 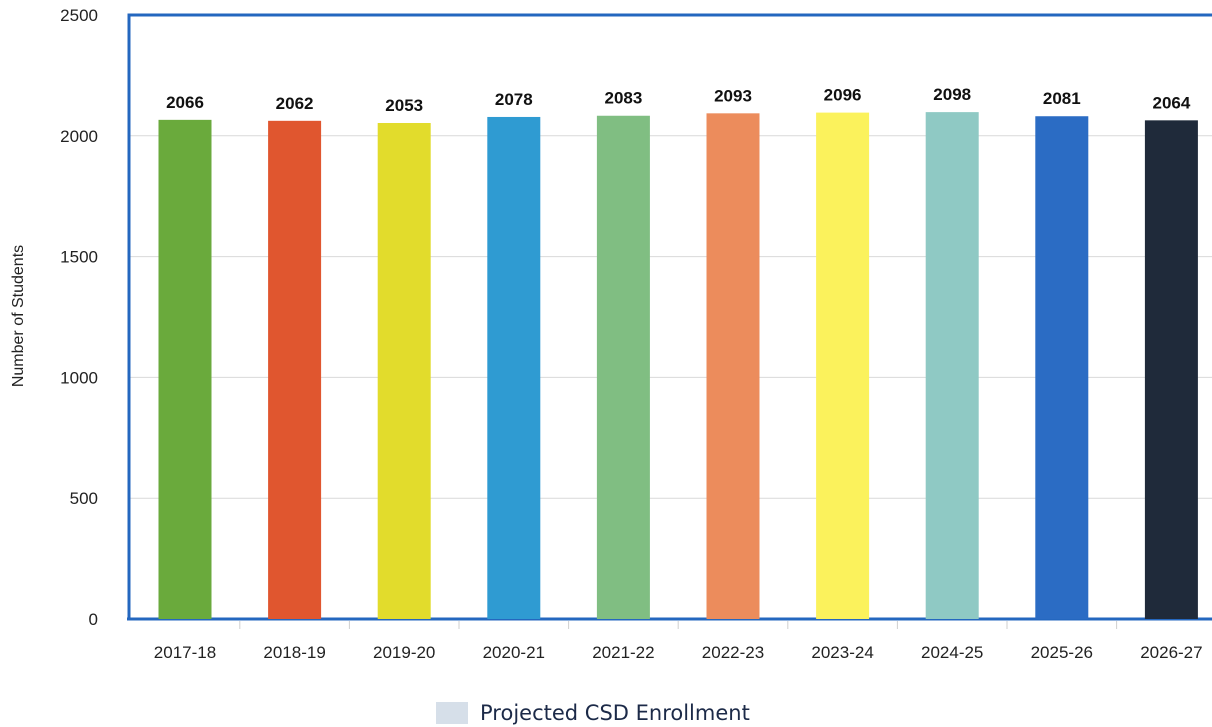 I want to click on y-tick-label: 1000, so click(x=79, y=377).